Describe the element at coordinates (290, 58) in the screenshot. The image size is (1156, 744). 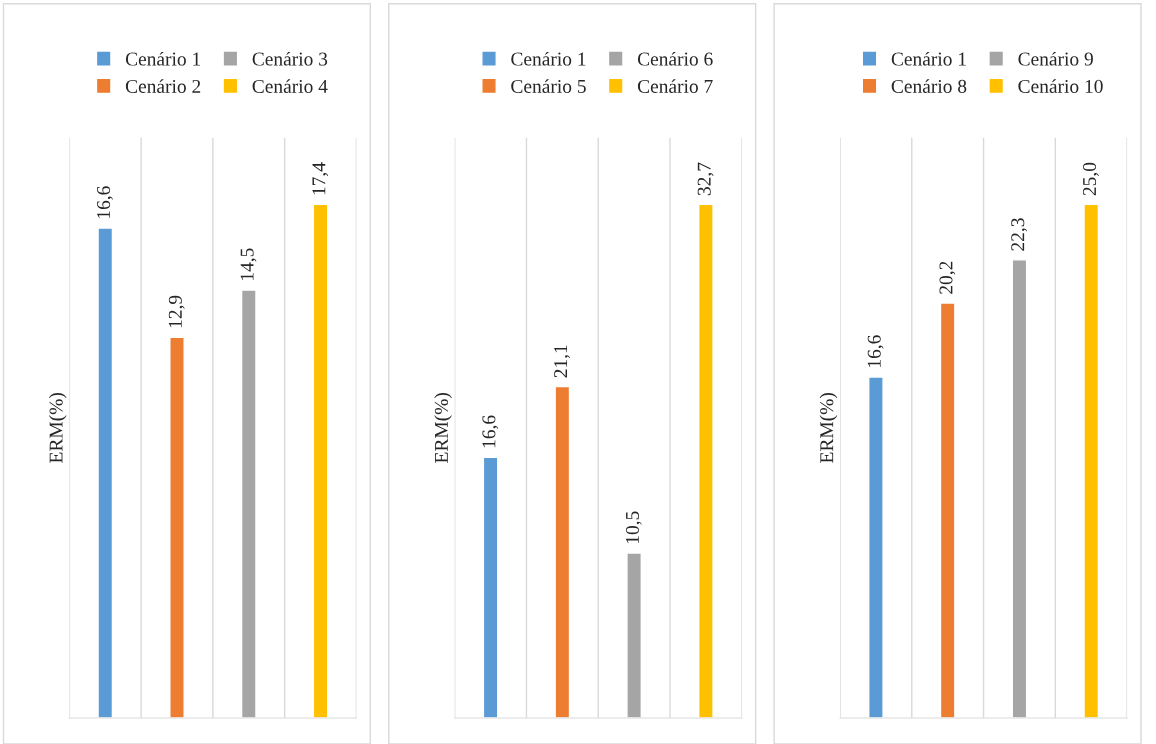
I see `category-label: Cenário 3` at that location.